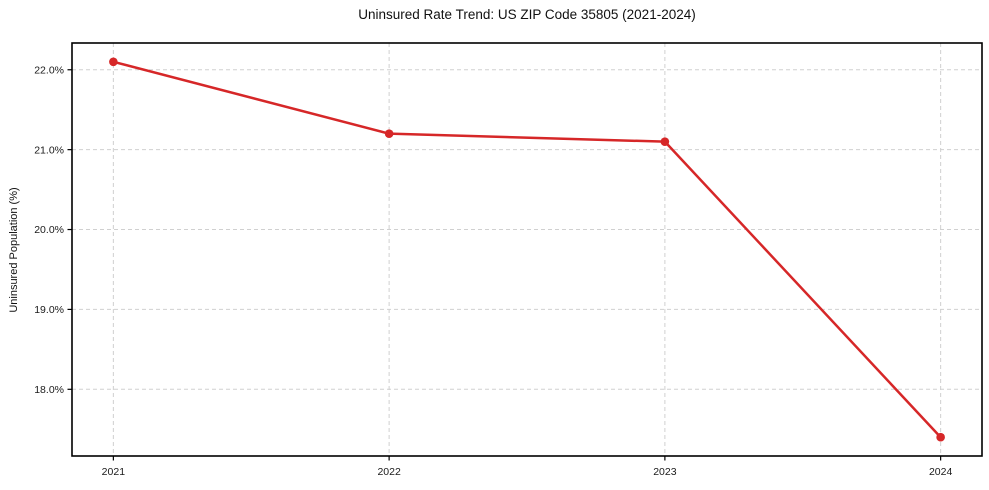 This screenshot has height=490, width=989. Describe the element at coordinates (49, 70) in the screenshot. I see `y-tick-label: 22.0%` at that location.